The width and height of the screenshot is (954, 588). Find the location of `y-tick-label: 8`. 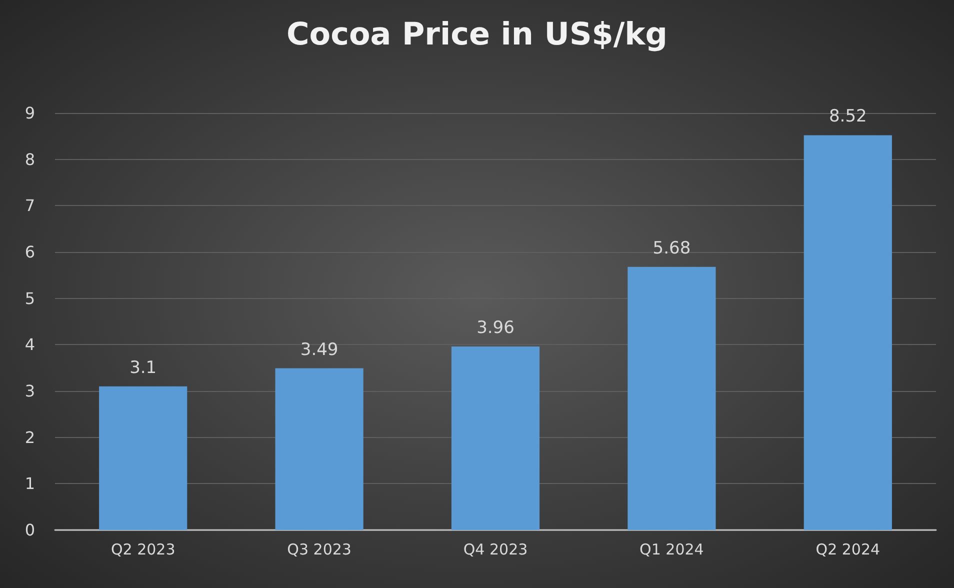

y-tick-label: 8 is located at coordinates (29, 159).